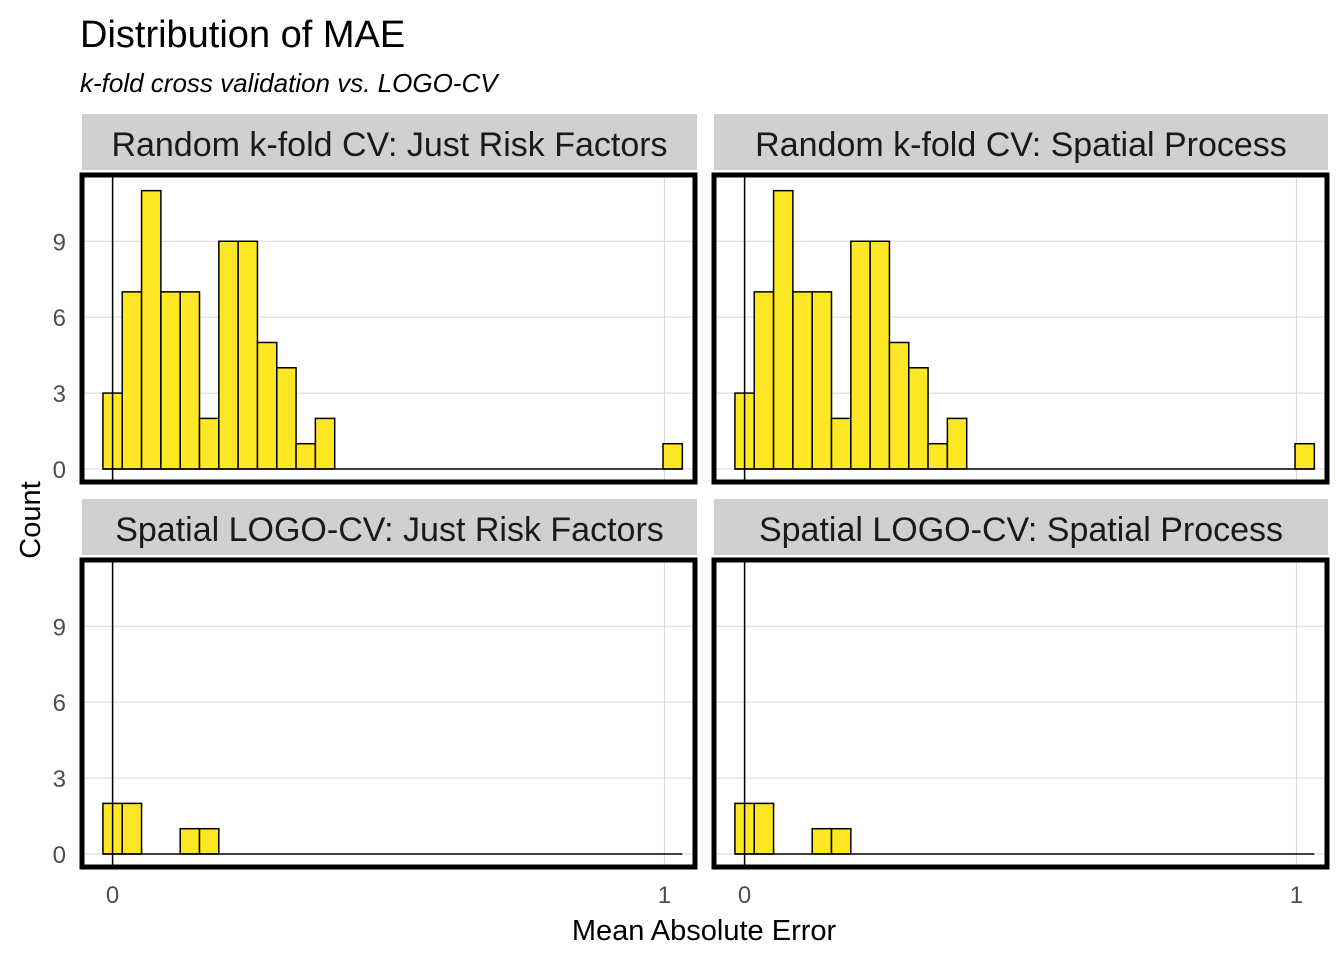  Describe the element at coordinates (389, 530) in the screenshot. I see `facet-strip-title: Spatial LOGO-CV: Just Risk Factors` at that location.